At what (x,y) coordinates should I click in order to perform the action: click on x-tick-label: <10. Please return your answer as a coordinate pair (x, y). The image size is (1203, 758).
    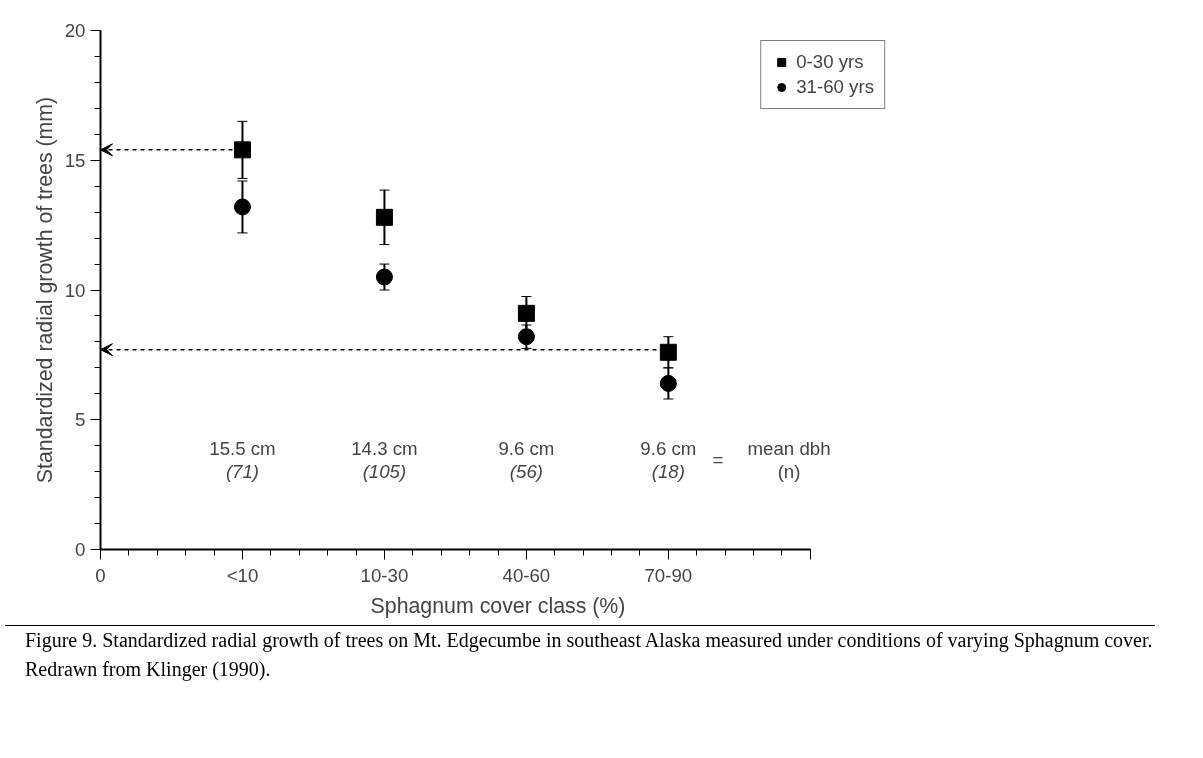
    Looking at the image, I should click on (242, 575).